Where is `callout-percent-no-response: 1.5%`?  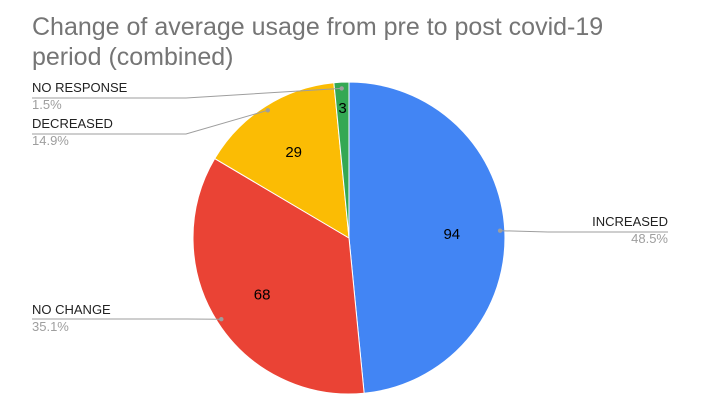
callout-percent-no-response: 1.5% is located at coordinates (47, 104).